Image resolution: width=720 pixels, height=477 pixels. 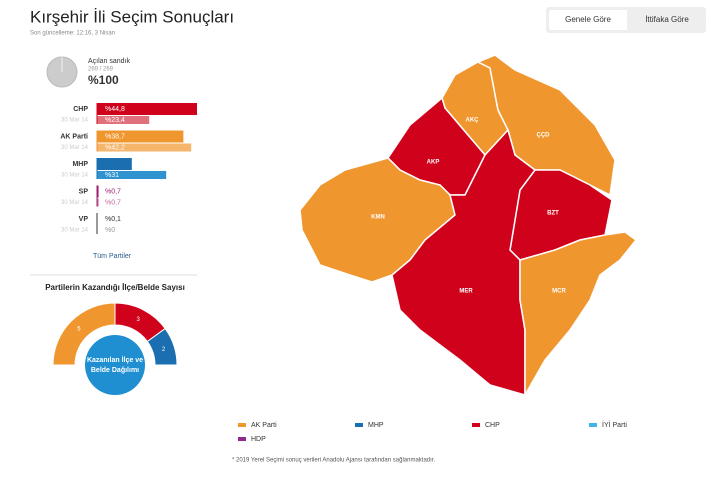 What do you see at coordinates (559, 292) in the screenshot?
I see `district-label: MCR` at bounding box center [559, 292].